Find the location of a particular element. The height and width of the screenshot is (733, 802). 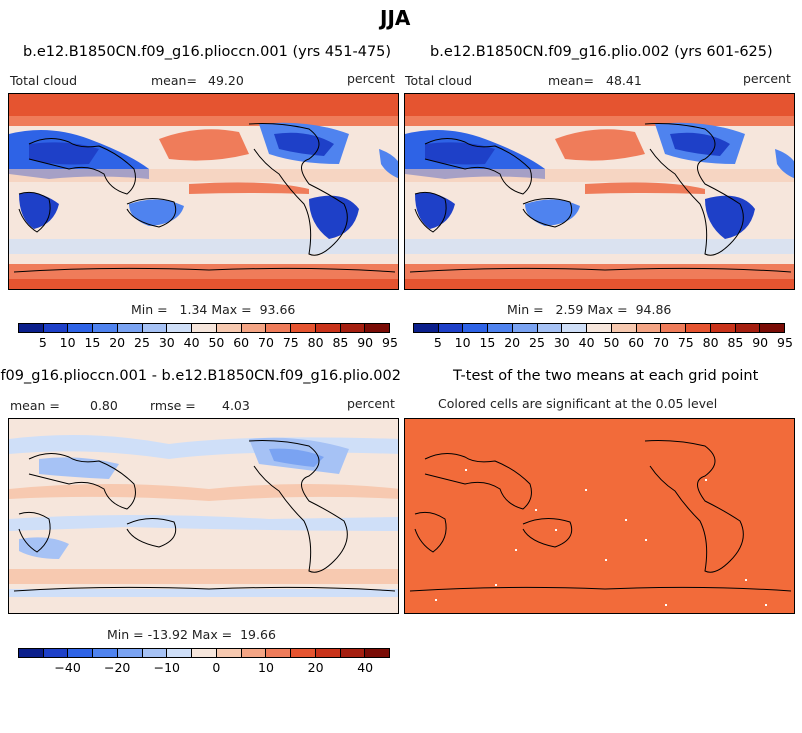

panel1-map-svg is located at coordinates (203, 191).